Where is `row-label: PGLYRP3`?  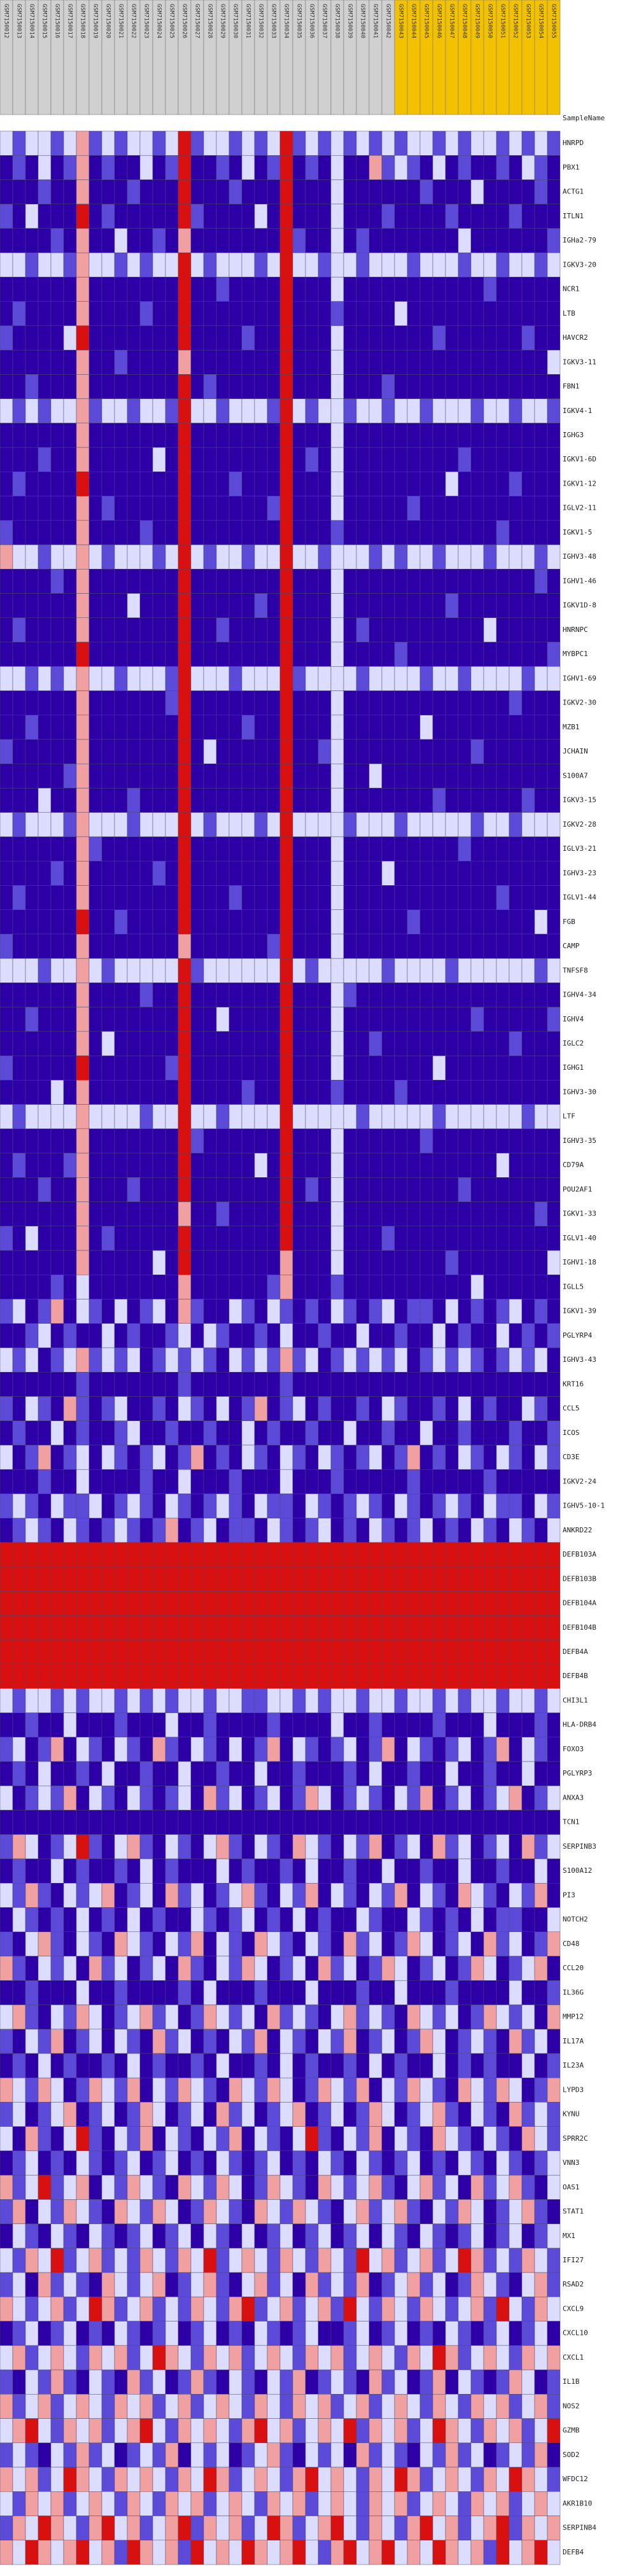 row-label: PGLYRP3 is located at coordinates (577, 1773).